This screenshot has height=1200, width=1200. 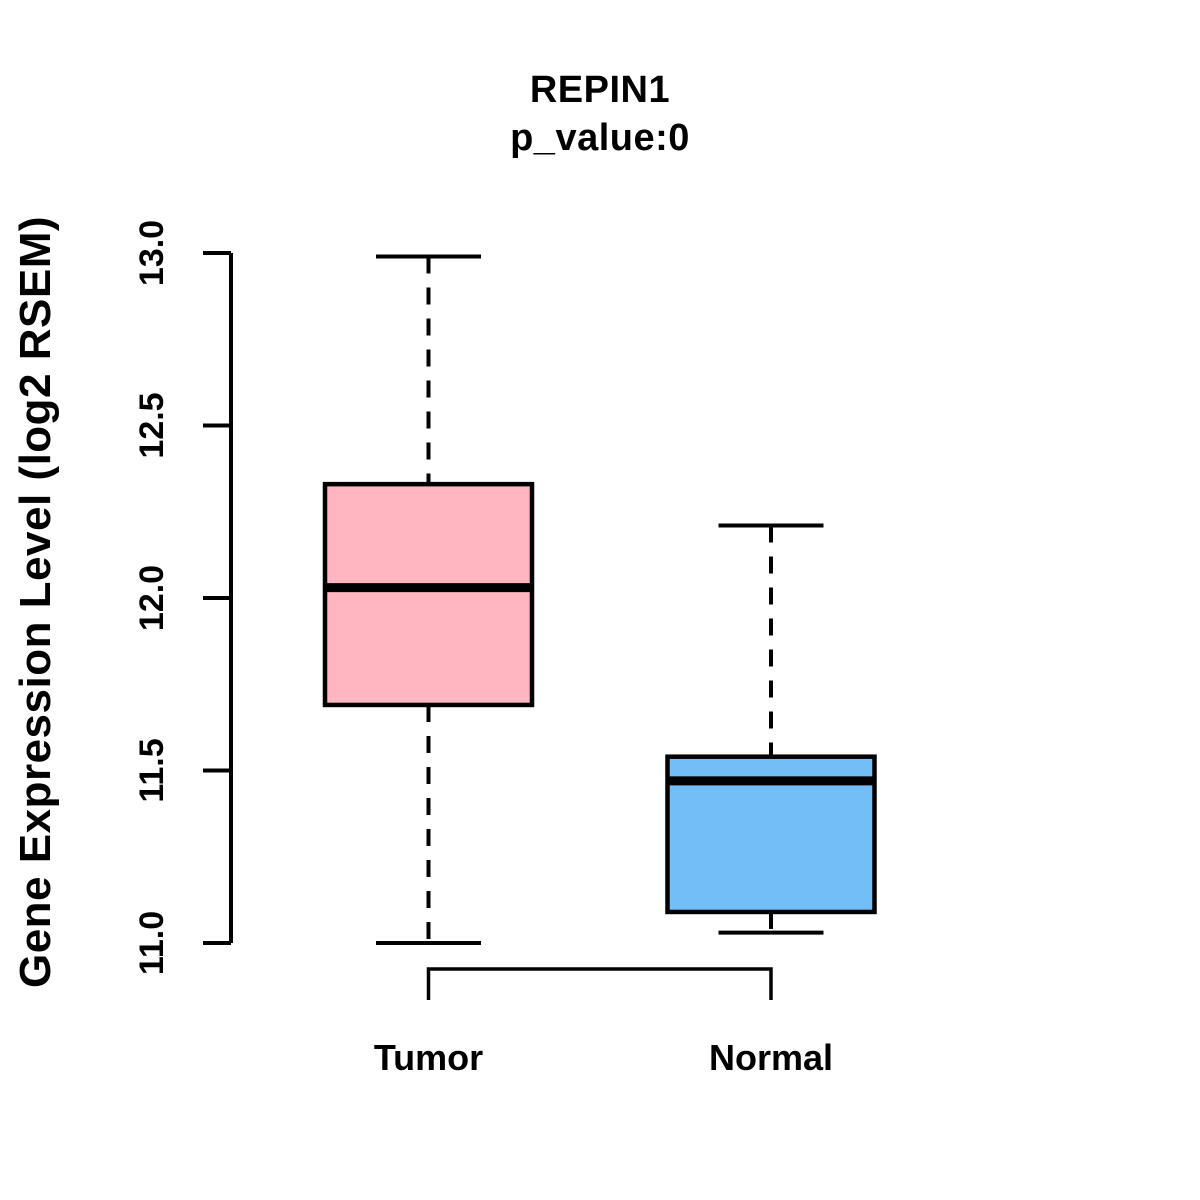 What do you see at coordinates (152, 425) in the screenshot?
I see `y-axis-tick-label: 12.5` at bounding box center [152, 425].